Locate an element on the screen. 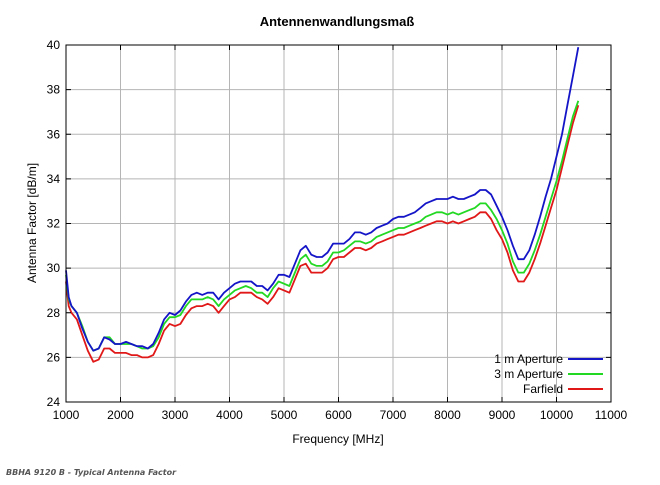 The width and height of the screenshot is (660, 485). x-tick-label: 6000 is located at coordinates (338, 415).